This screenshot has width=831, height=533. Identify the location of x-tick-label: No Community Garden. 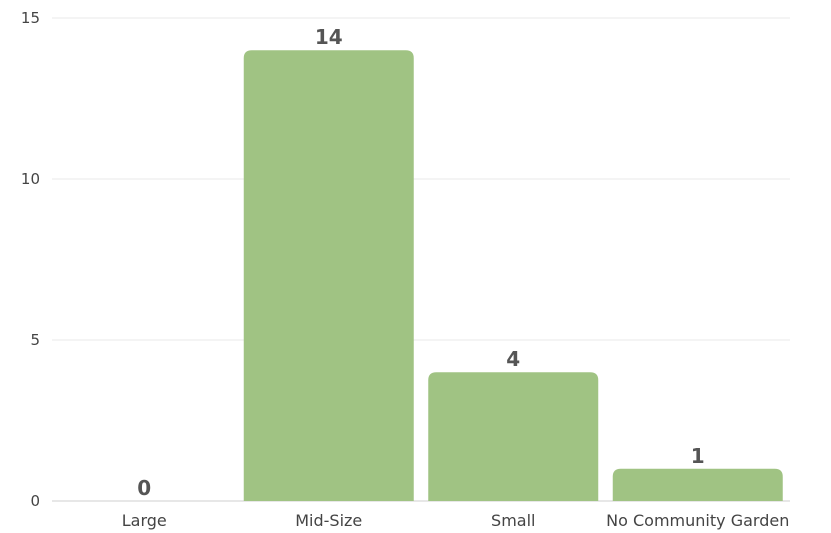
(697, 520).